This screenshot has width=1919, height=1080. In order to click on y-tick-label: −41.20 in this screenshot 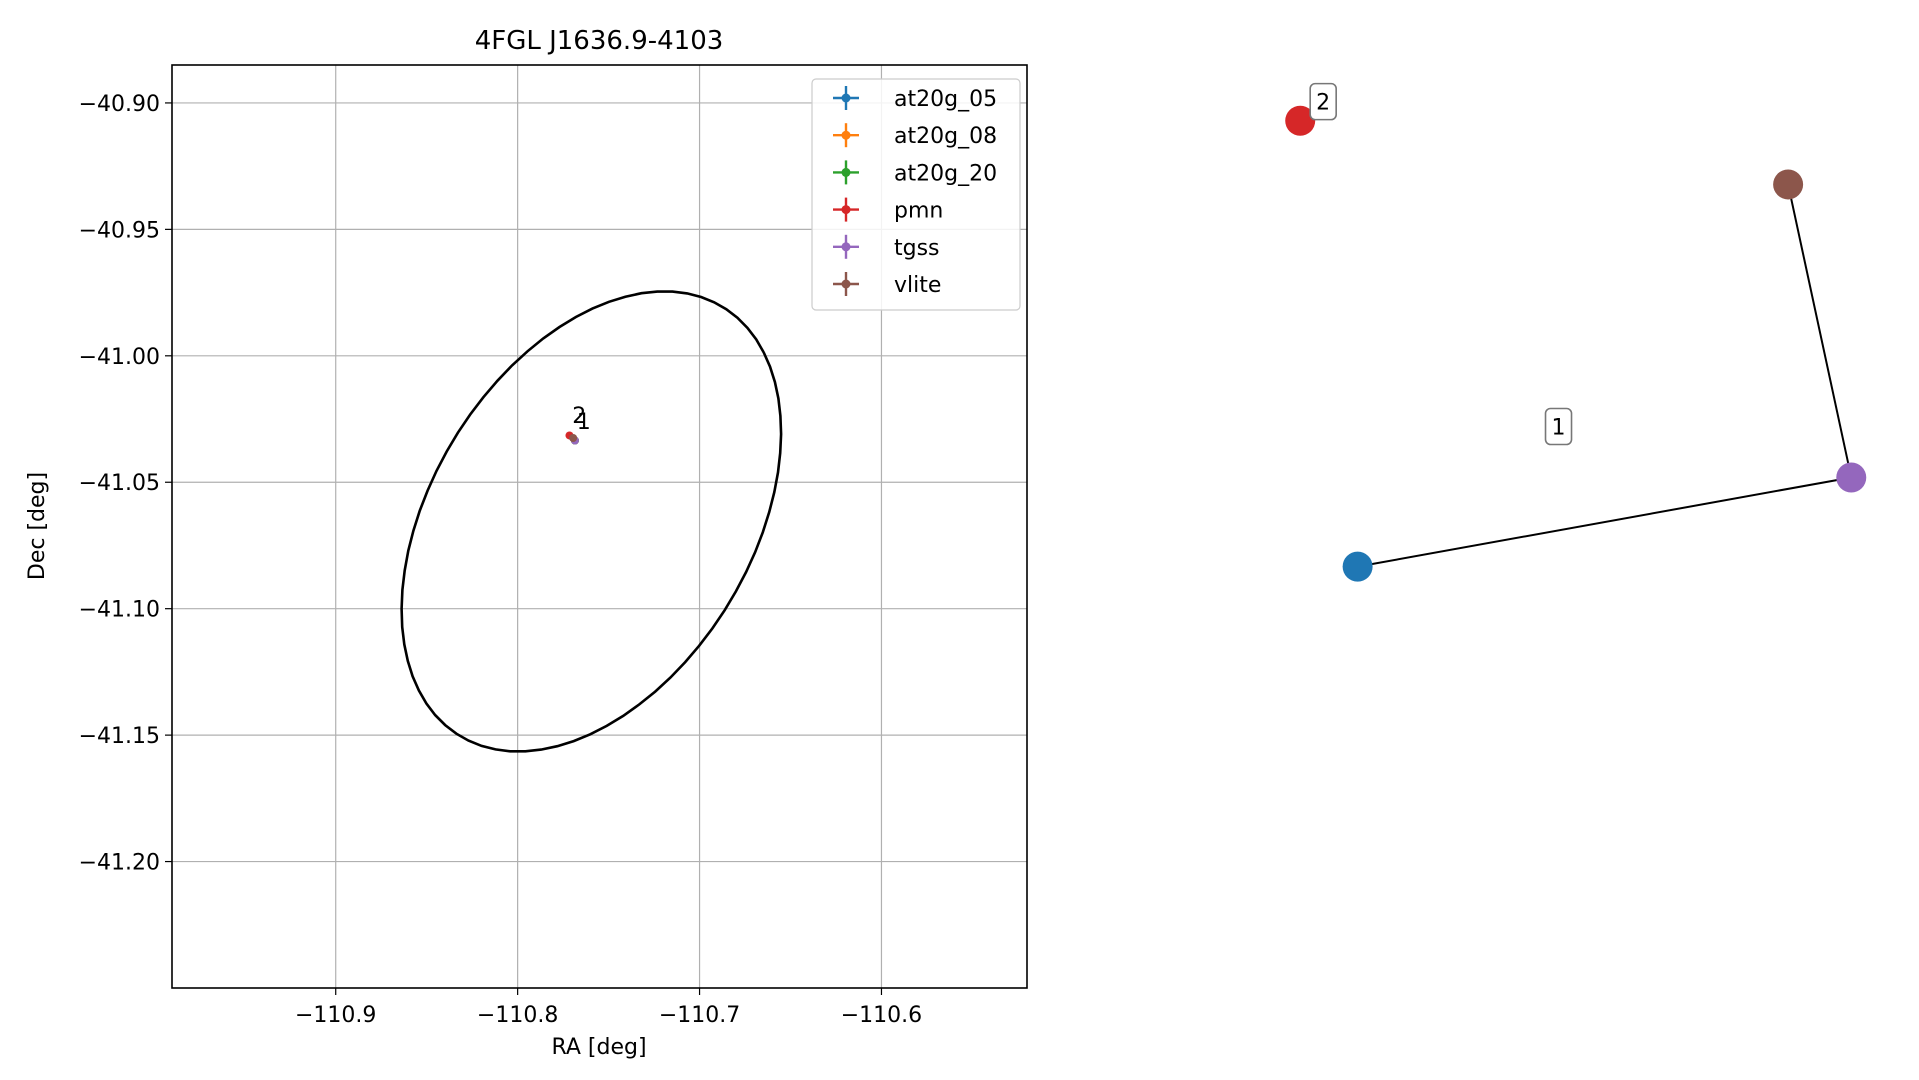, I will do `click(119, 863)`.